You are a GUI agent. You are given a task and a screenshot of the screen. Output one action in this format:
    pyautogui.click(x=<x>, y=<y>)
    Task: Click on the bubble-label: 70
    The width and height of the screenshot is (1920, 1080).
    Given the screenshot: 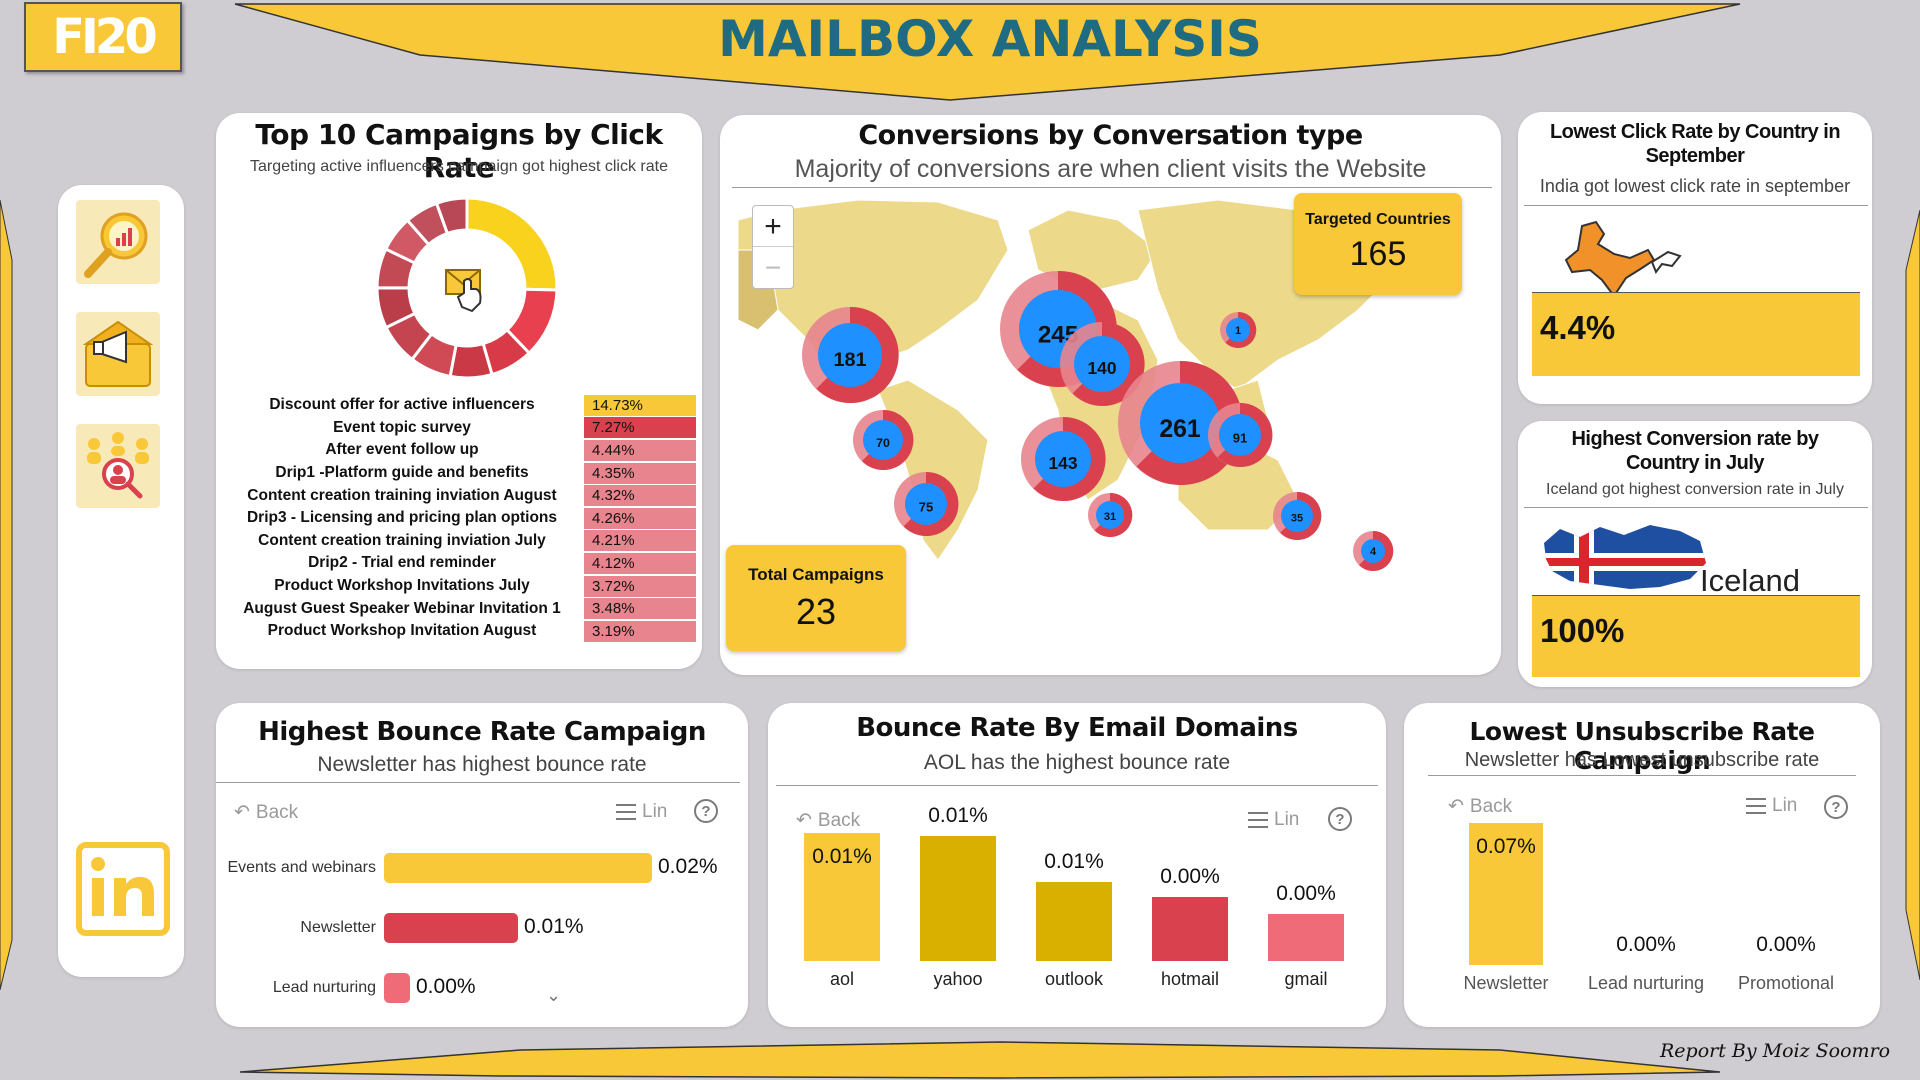 What is the action you would take?
    pyautogui.click(x=883, y=443)
    